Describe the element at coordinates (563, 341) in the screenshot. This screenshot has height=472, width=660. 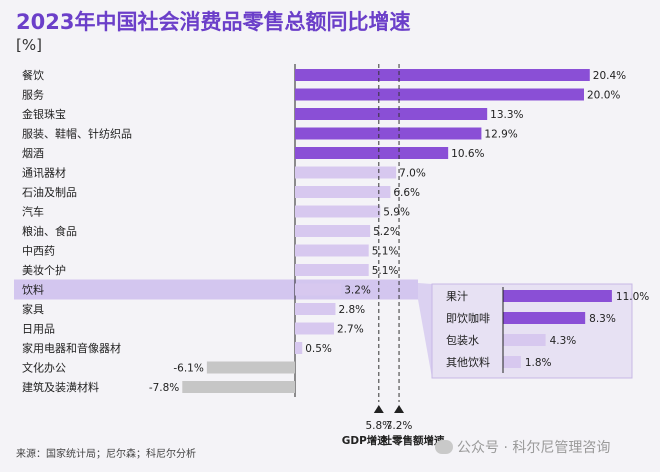
I see `breakdown-value-2: 4.3%` at that location.